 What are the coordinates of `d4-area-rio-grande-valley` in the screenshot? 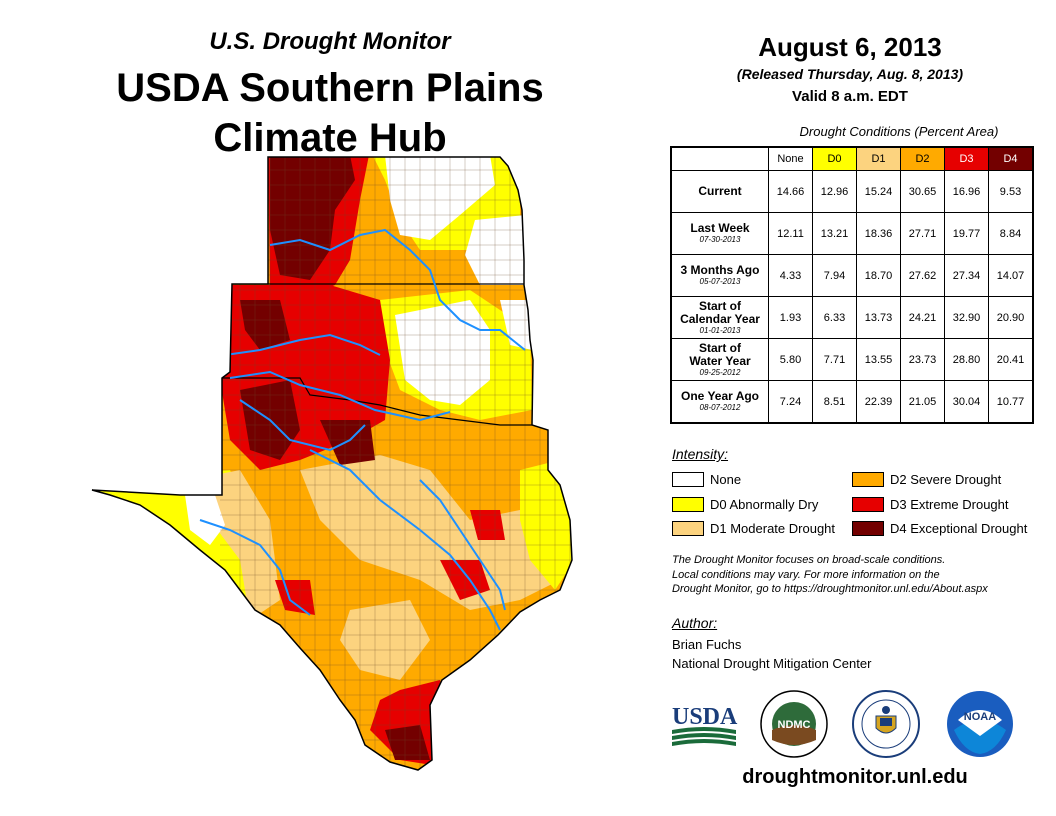 It's located at (407, 742).